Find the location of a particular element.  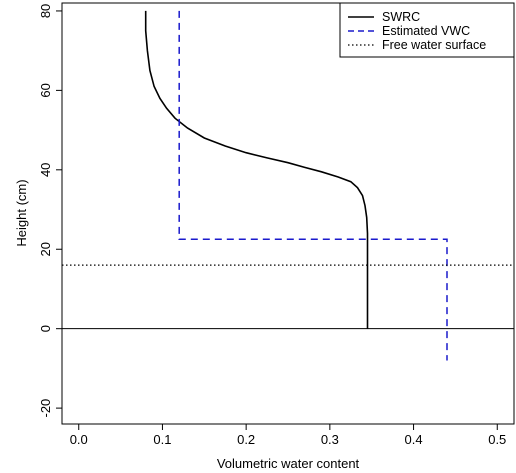

y-tick-label: -20 is located at coordinates (45, 408).